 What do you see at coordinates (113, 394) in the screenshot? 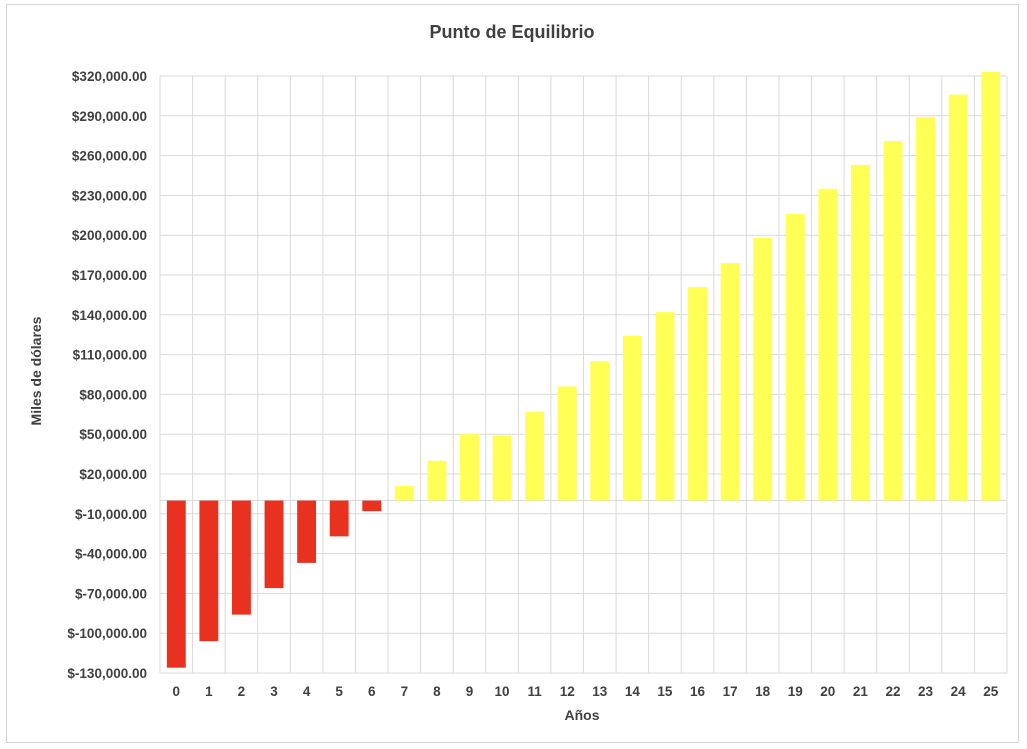
I see `y-tick-label: $80,000.00` at bounding box center [113, 394].